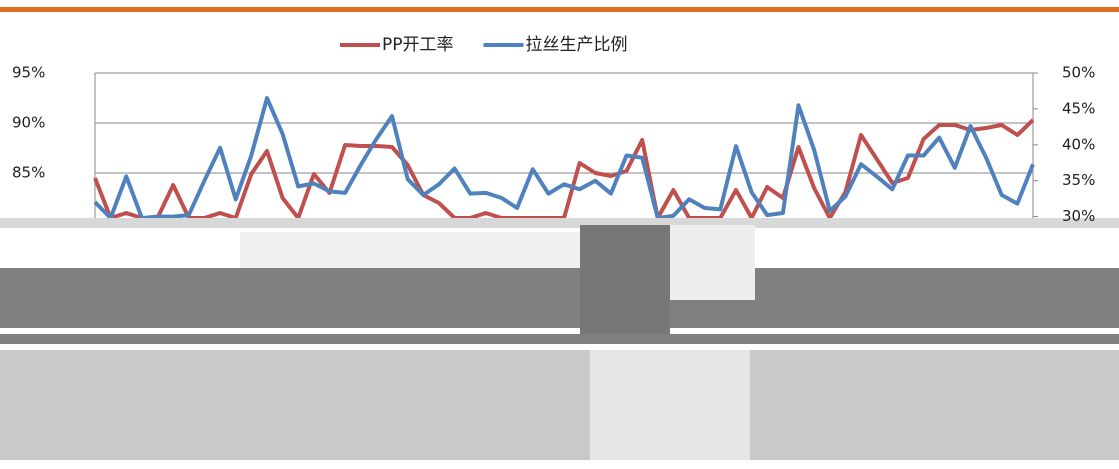  Describe the element at coordinates (1078, 144) in the screenshot. I see `y2-tick-label: 40%` at that location.